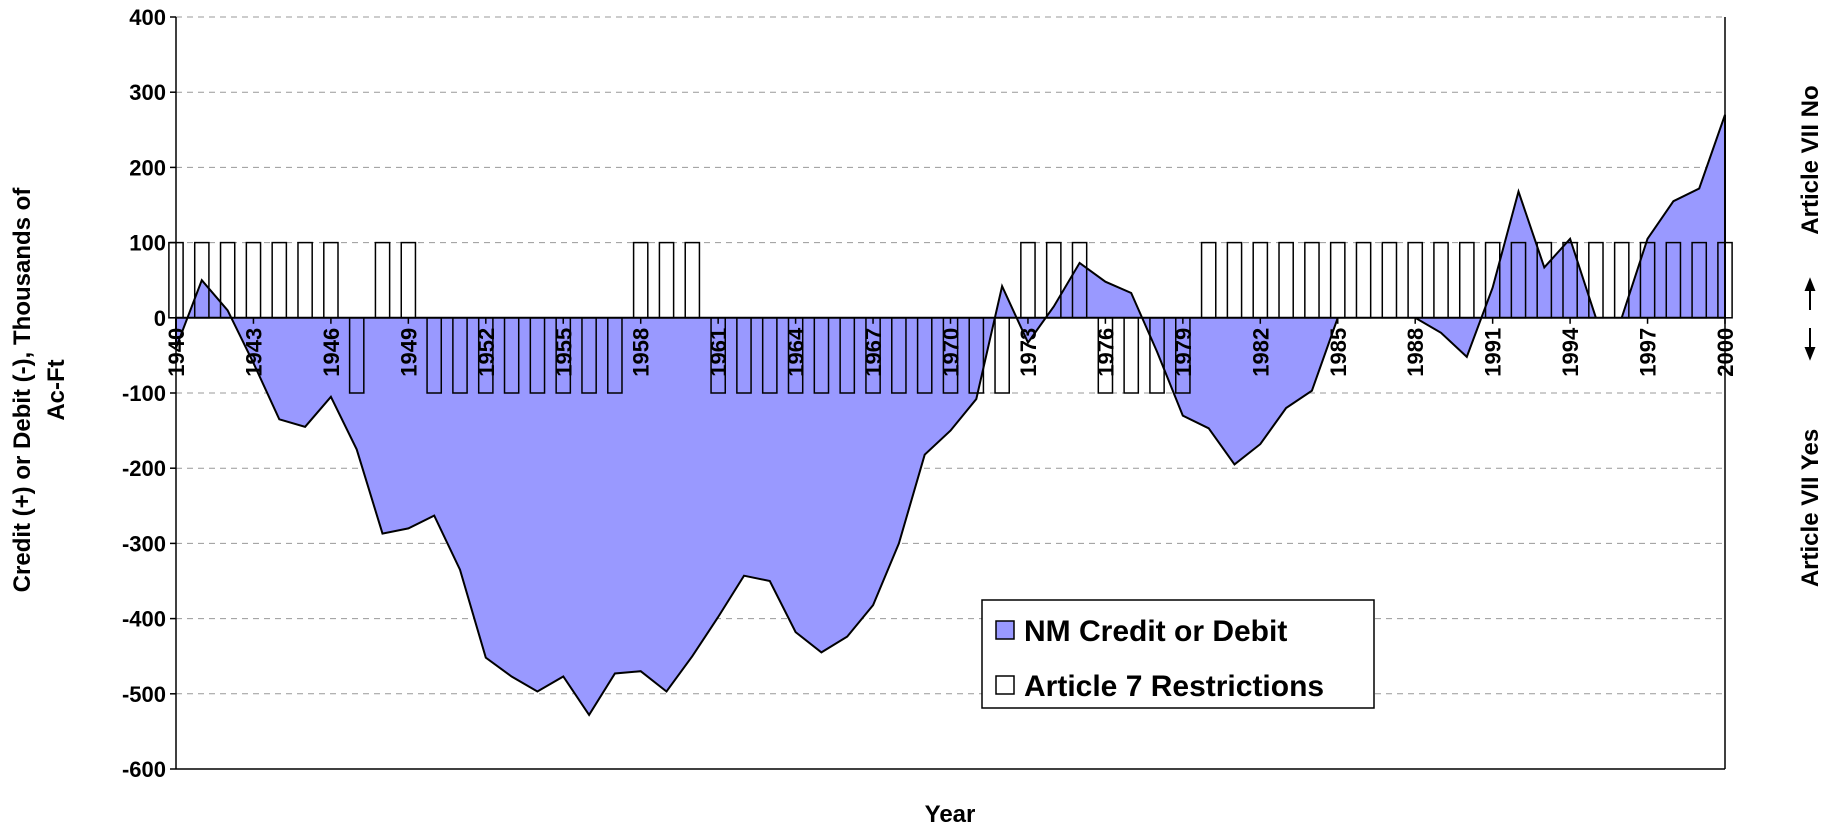  I want to click on y-tick-label: -200, so click(144, 468).